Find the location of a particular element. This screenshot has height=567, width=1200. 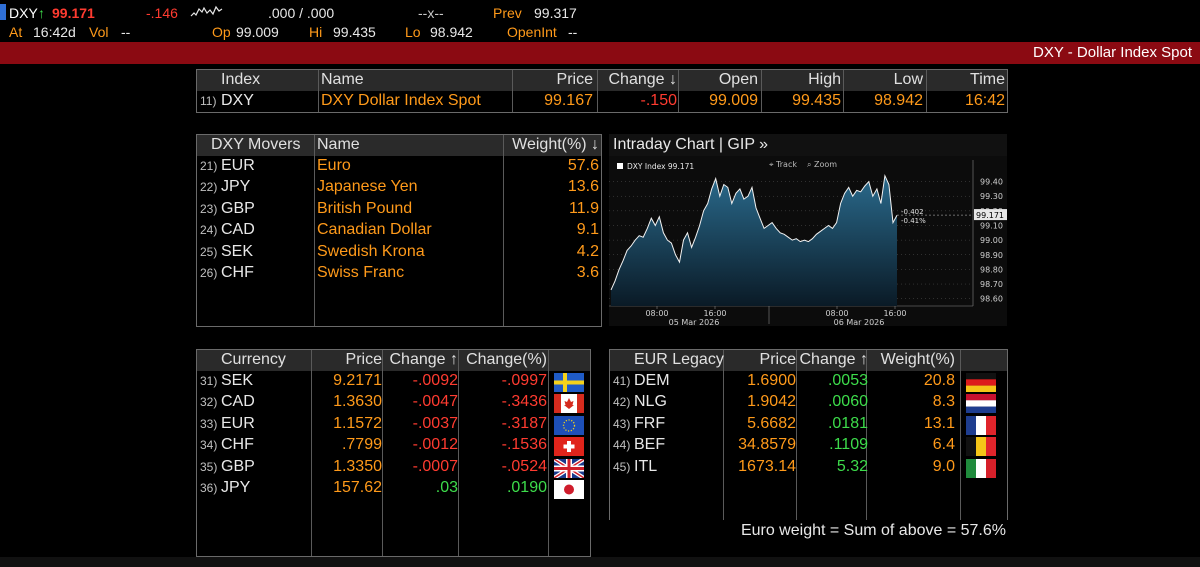

index-table-header is located at coordinates (602, 80).